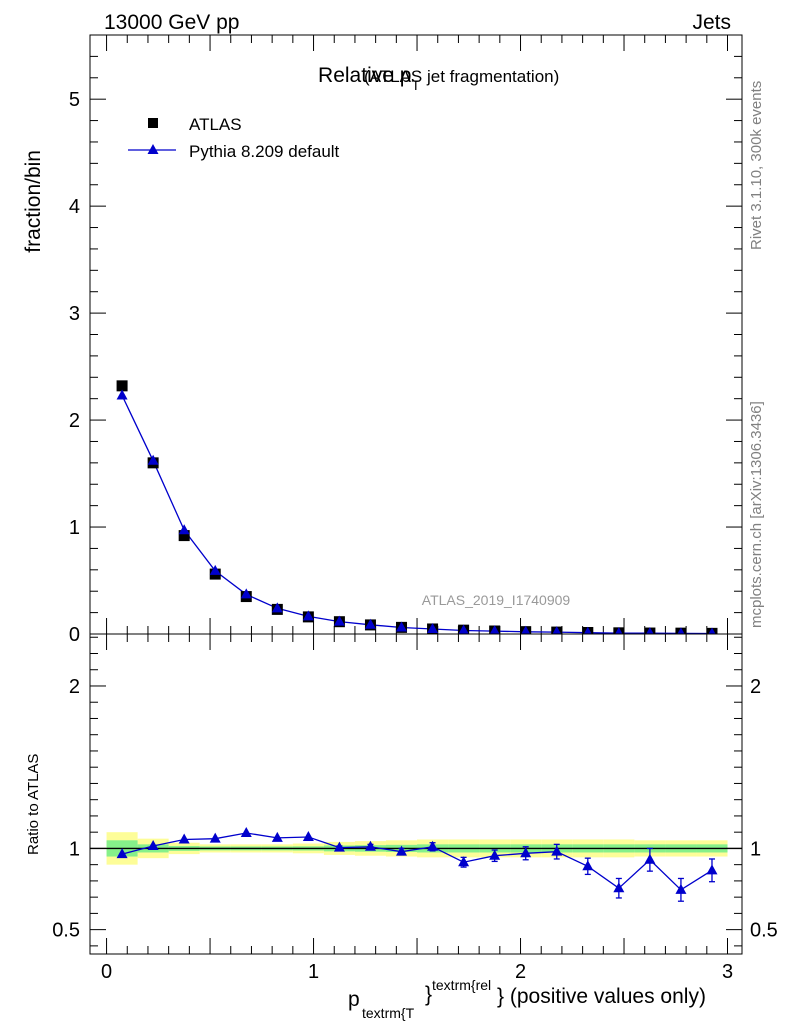 Image resolution: width=786 pixels, height=1024 pixels. I want to click on main-y-tick-label: 0, so click(74, 635).